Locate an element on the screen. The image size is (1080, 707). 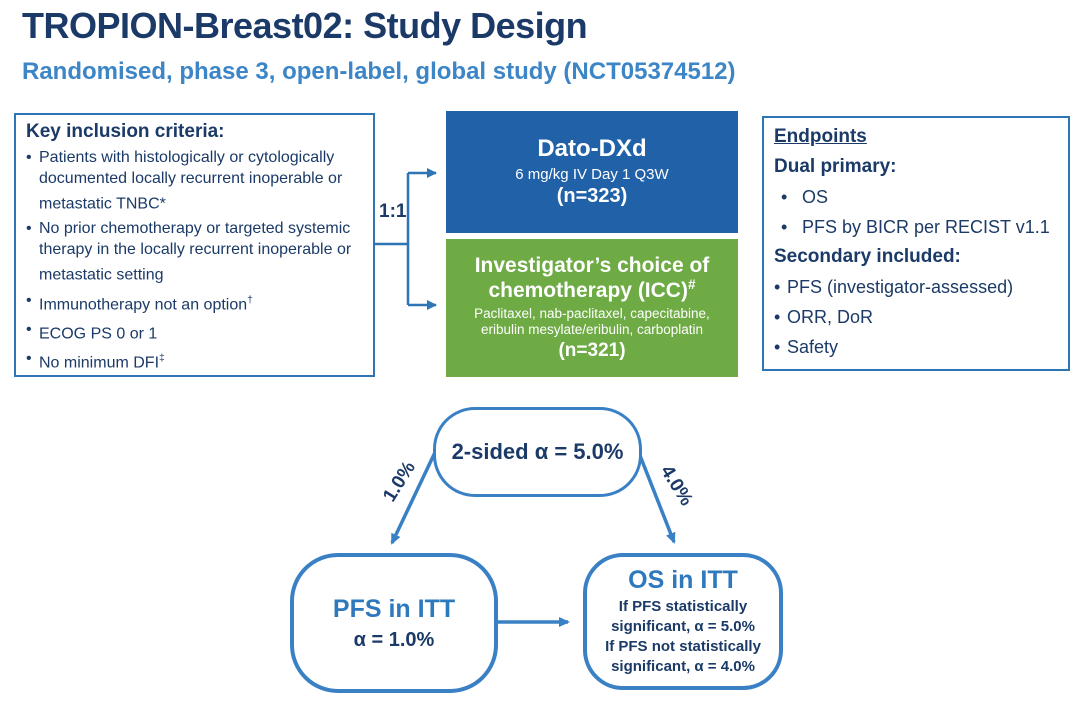
alpha-total-label: 2-sided α = 5.0% is located at coordinates (537, 451).